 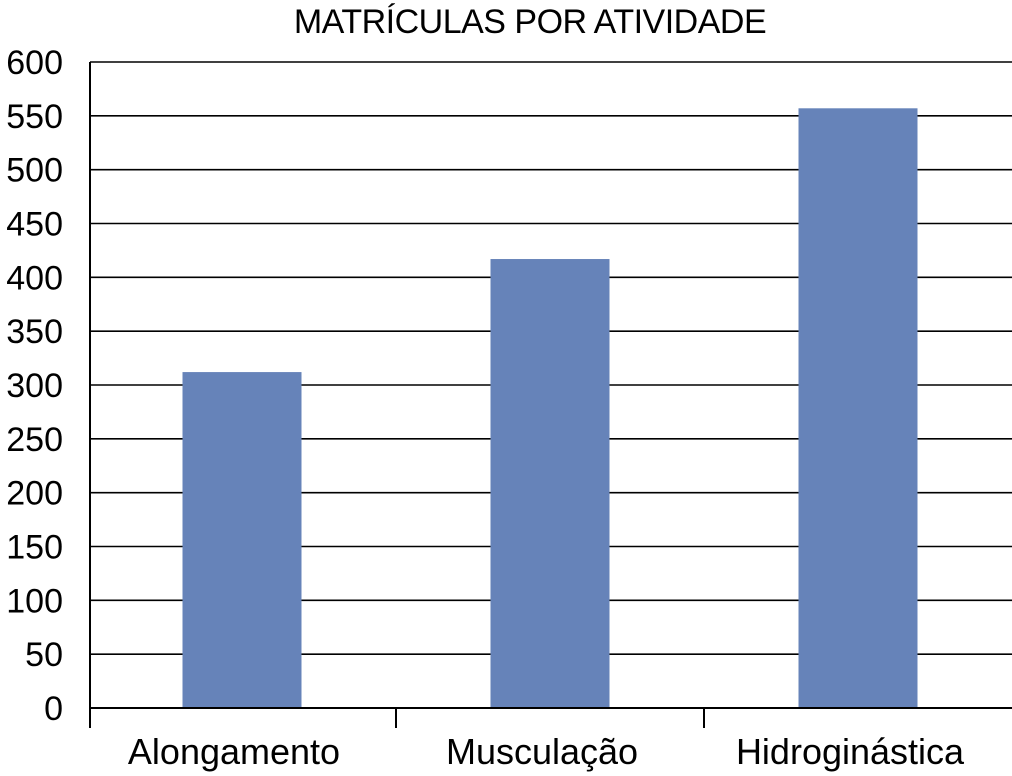 I want to click on y-tick-label: 350, so click(x=34, y=332).